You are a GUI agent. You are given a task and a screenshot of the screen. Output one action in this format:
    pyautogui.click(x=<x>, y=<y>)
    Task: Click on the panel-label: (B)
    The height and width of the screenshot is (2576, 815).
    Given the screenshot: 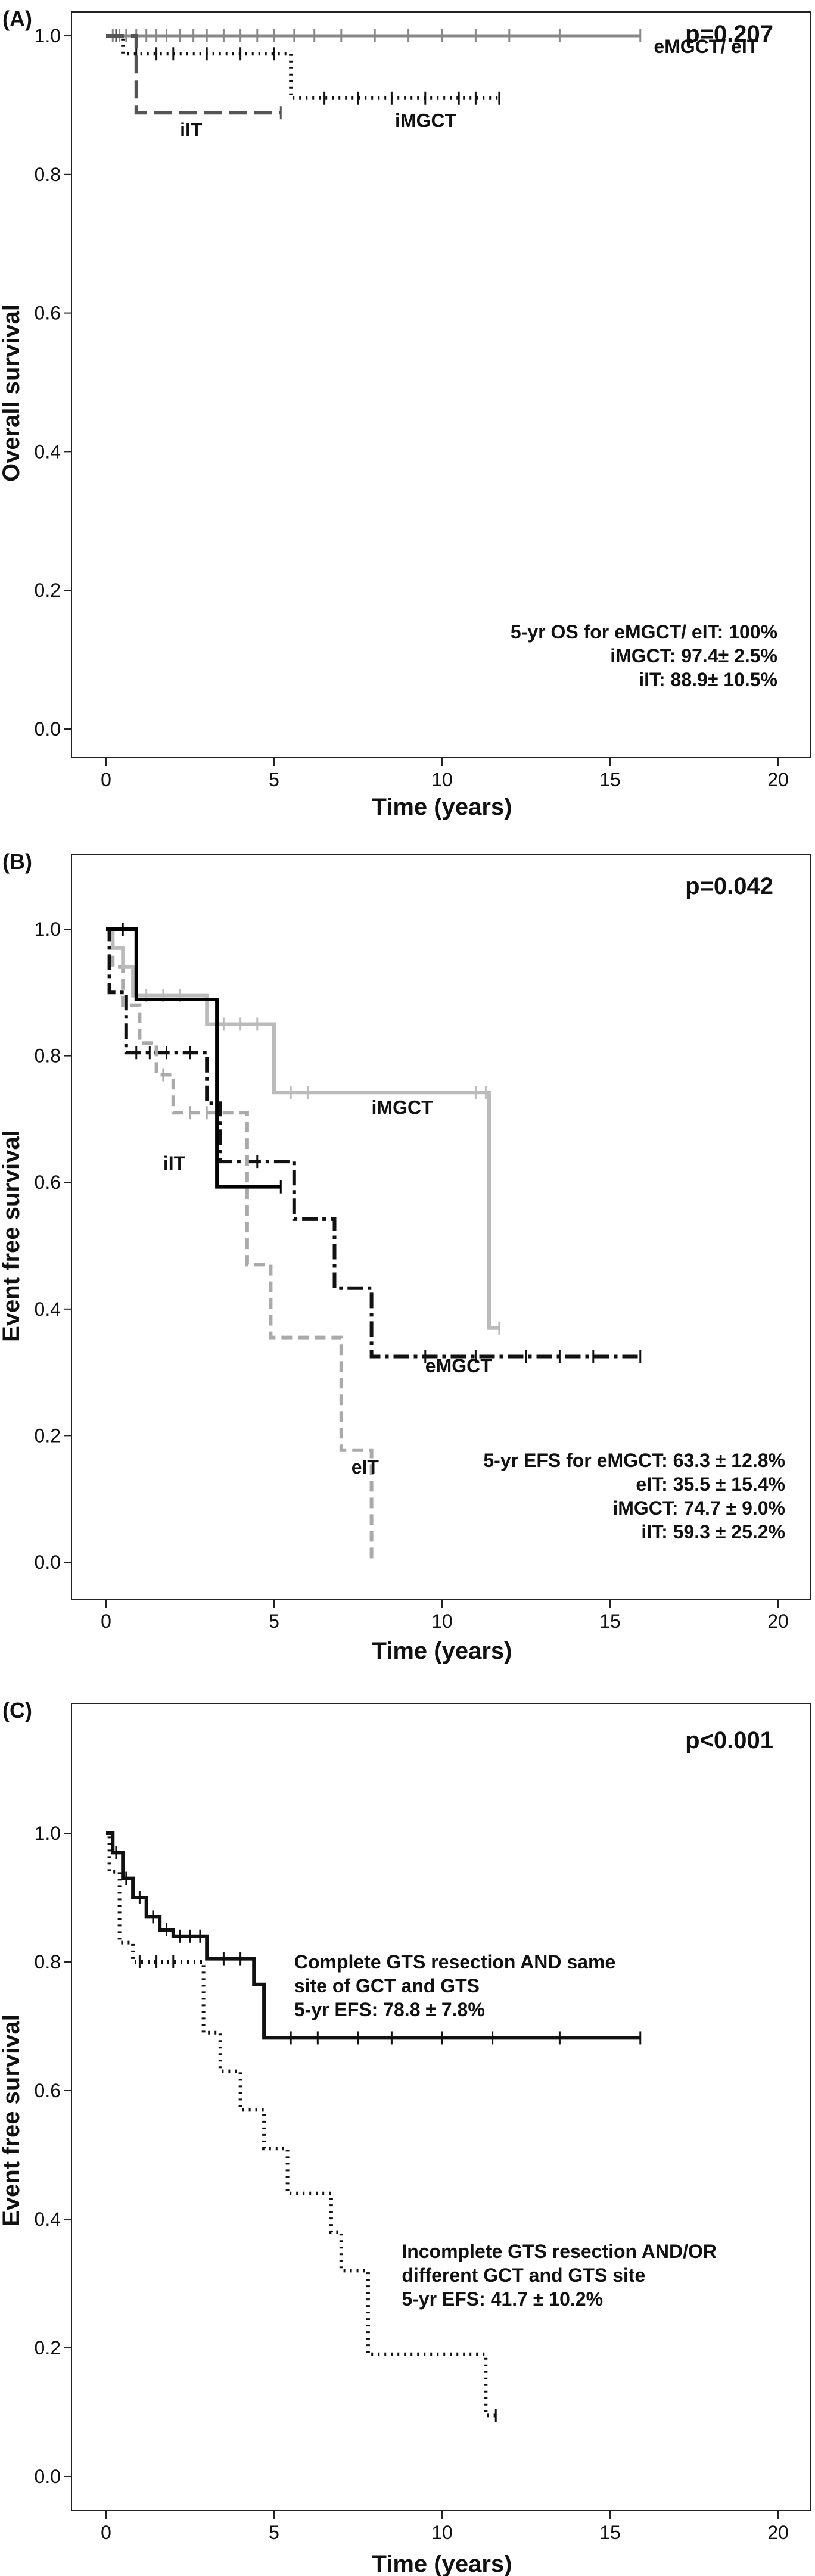 What is the action you would take?
    pyautogui.click(x=17, y=862)
    